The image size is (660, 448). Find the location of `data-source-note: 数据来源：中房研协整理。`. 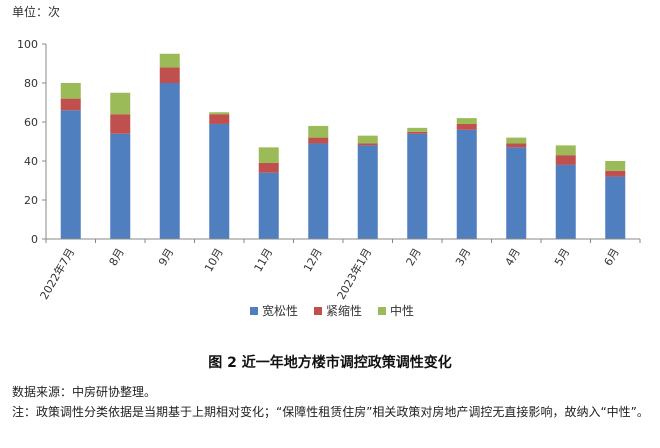

data-source-note: 数据来源：中房研协整理。 is located at coordinates (84, 392).